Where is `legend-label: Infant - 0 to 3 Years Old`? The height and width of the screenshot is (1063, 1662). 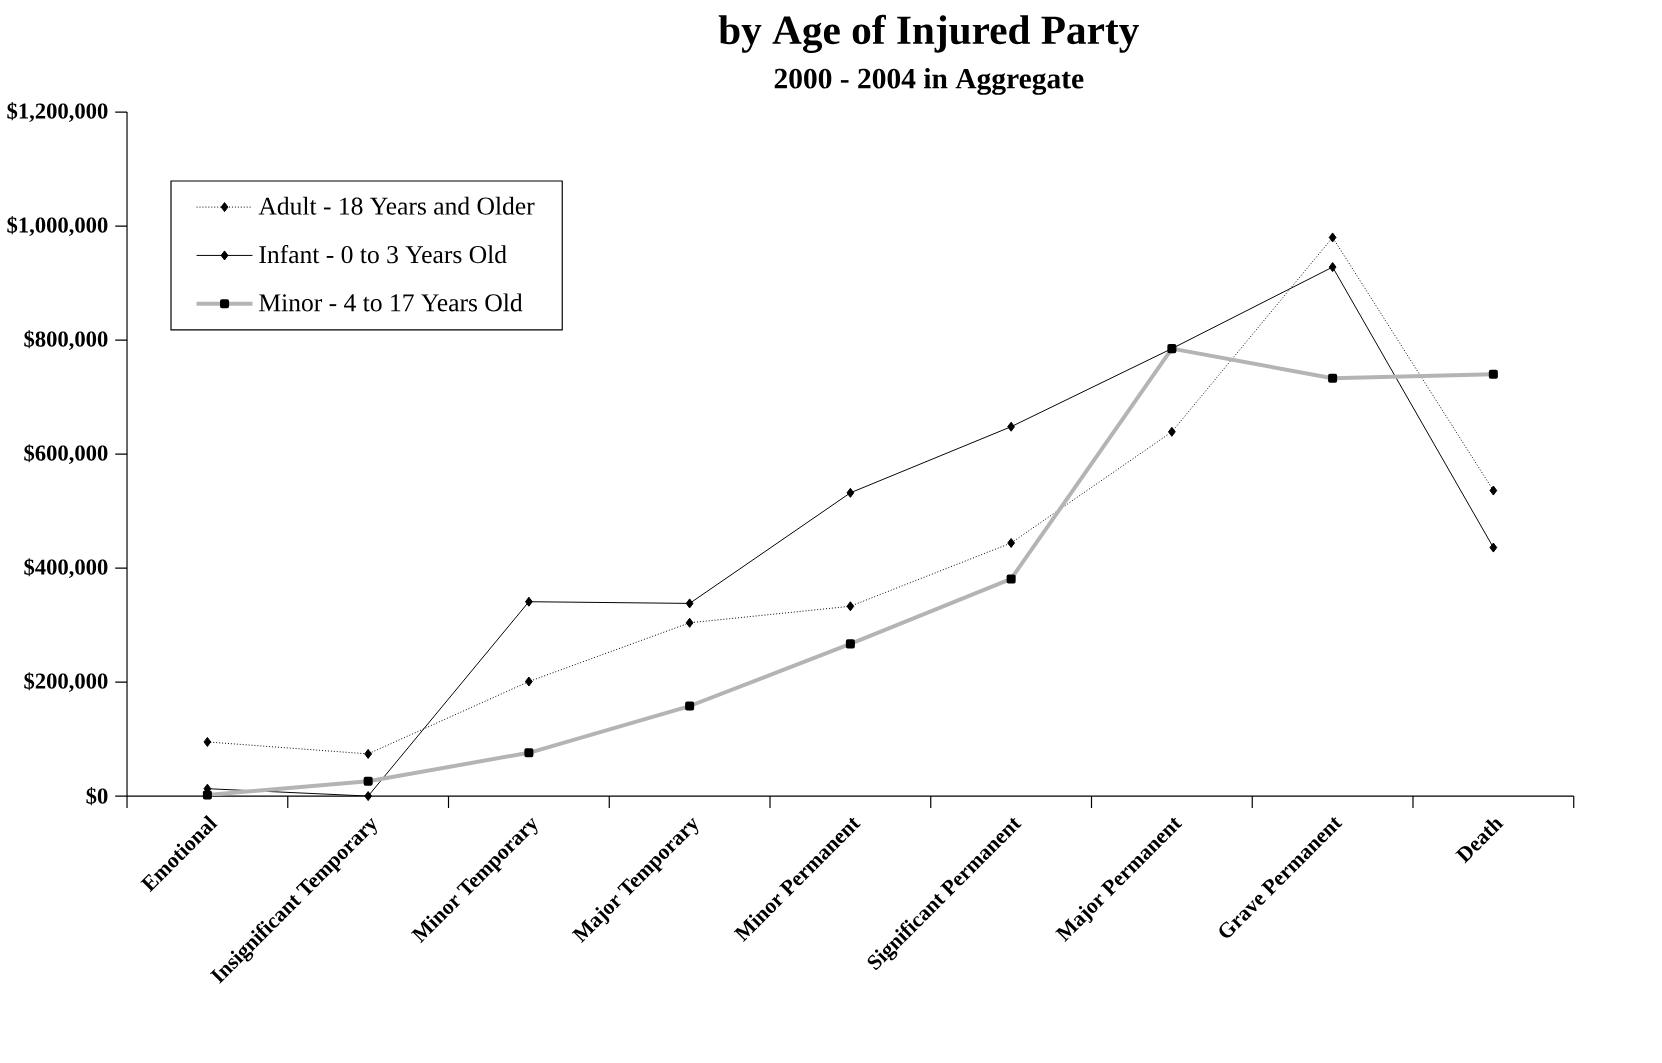
legend-label: Infant - 0 to 3 Years Old is located at coordinates (383, 253).